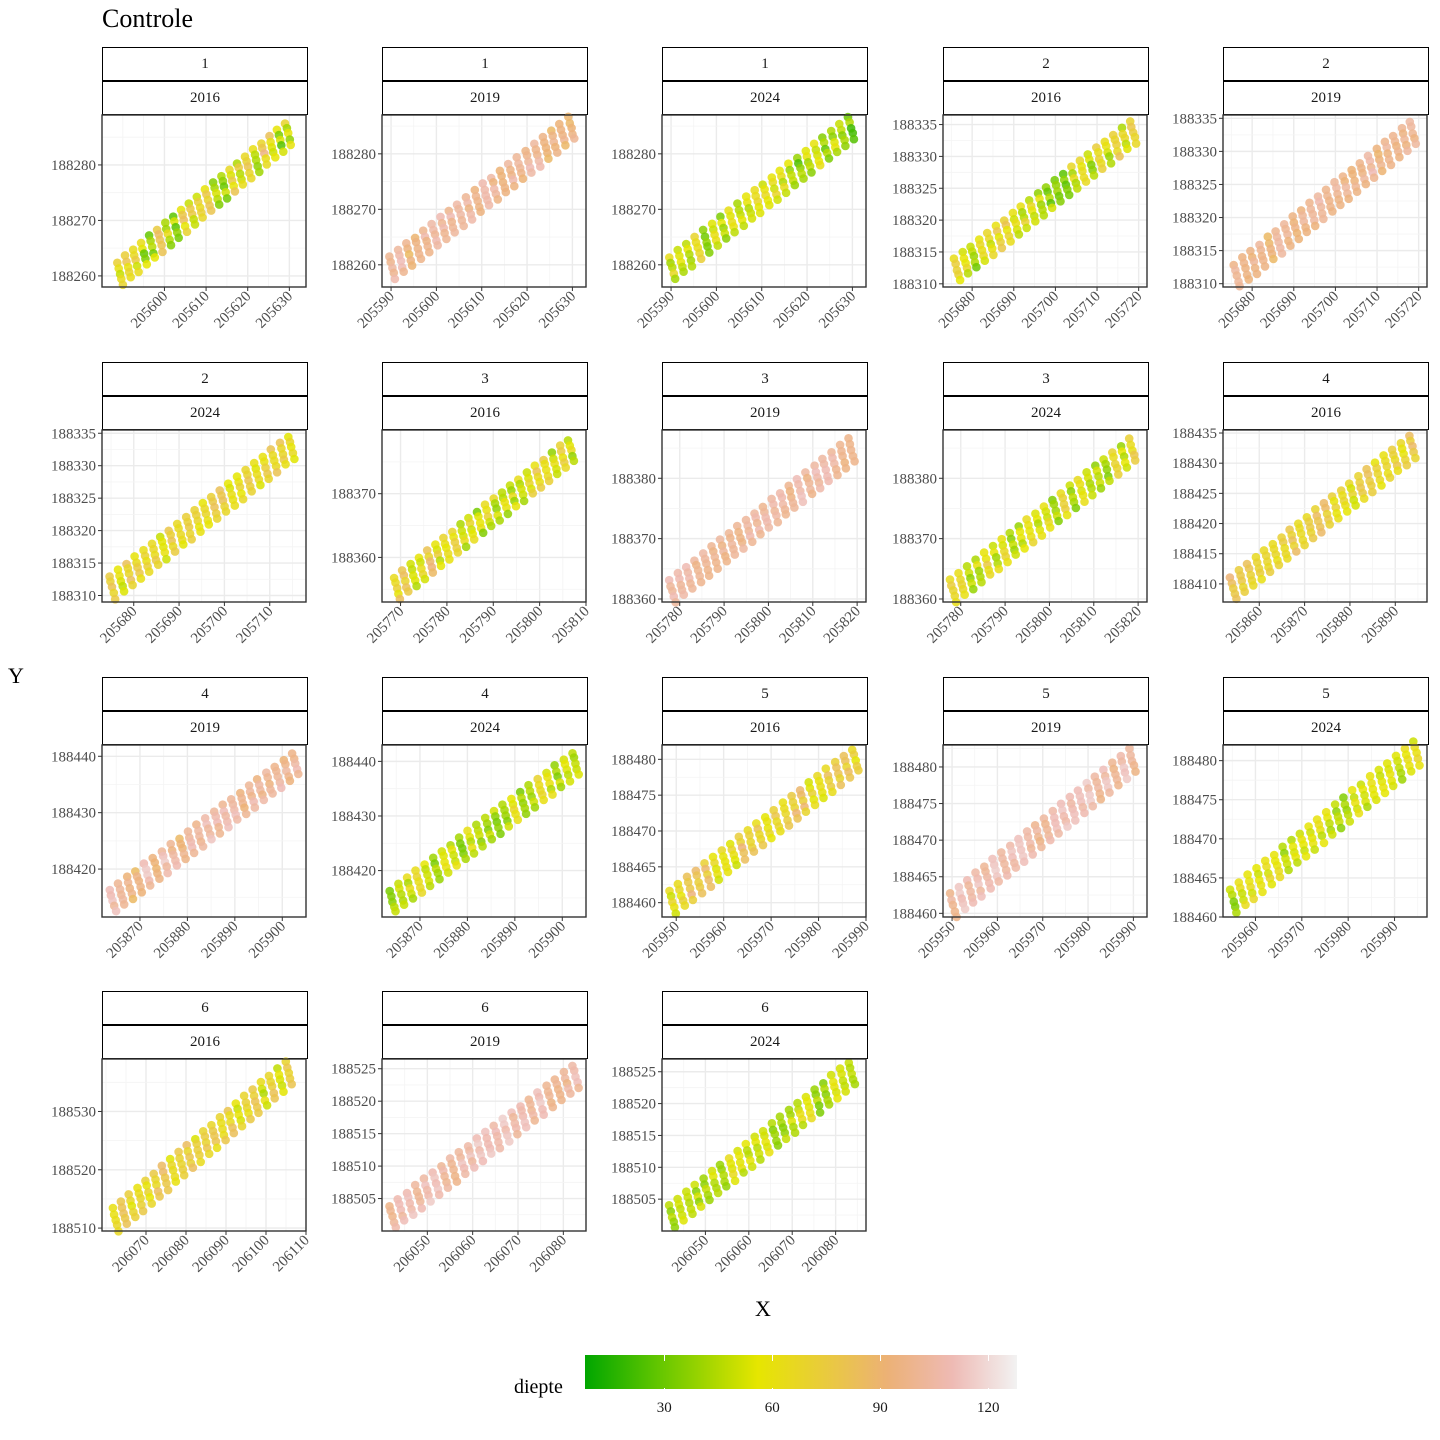 The height and width of the screenshot is (1440, 1440). I want to click on x-tick-label: 206070, so click(777, 1254).